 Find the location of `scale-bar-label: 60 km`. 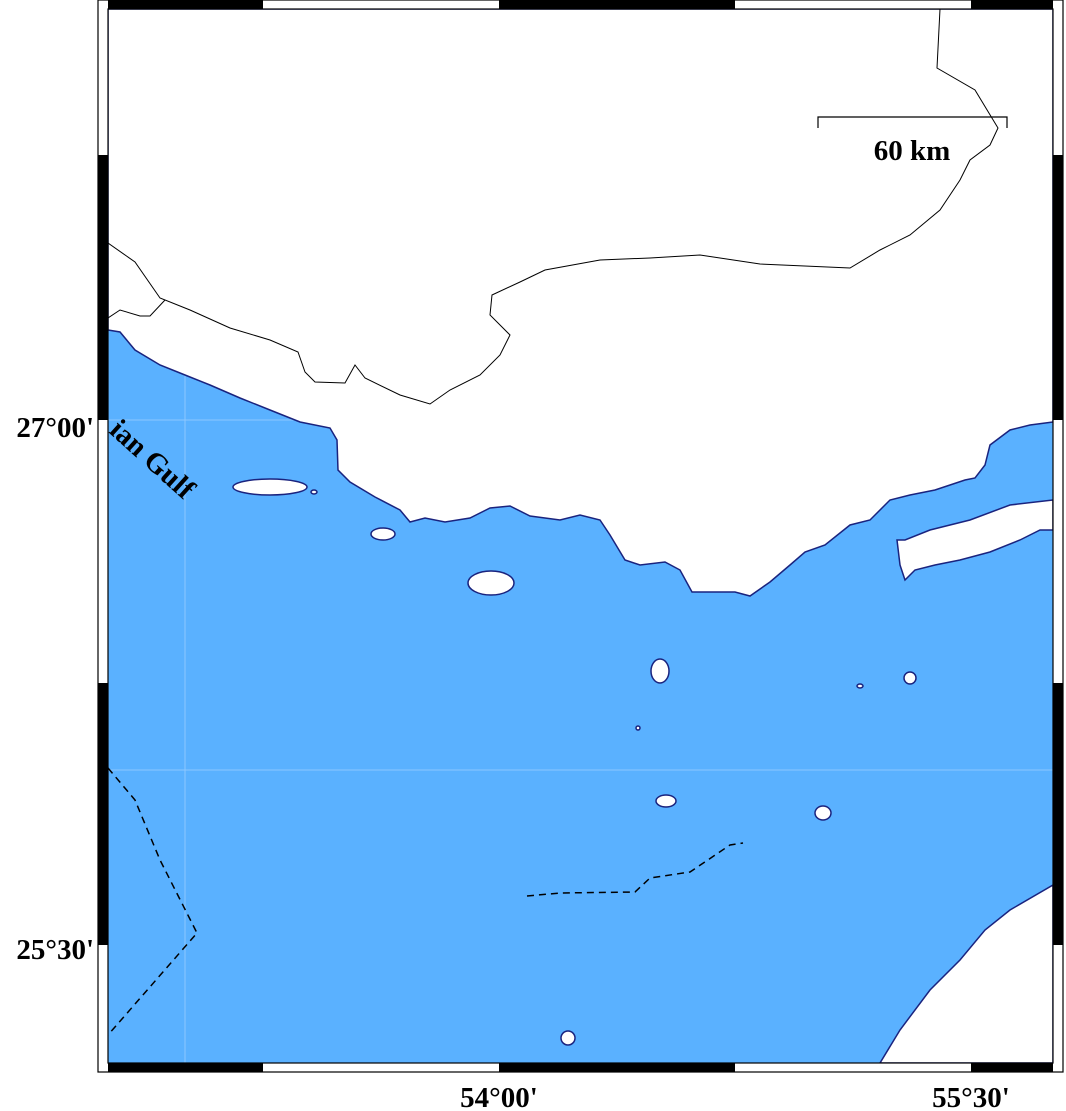

scale-bar-label: 60 km is located at coordinates (912, 151).